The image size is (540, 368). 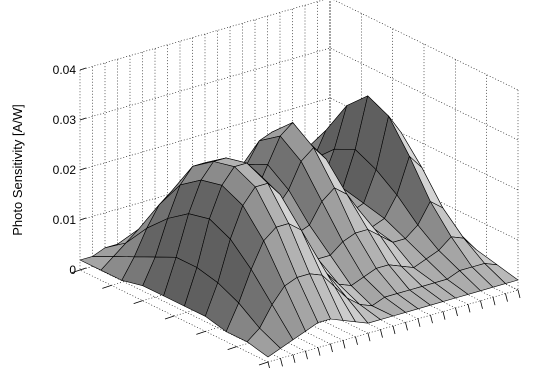 What do you see at coordinates (65, 170) in the screenshot?
I see `z-tick-label: 0.02` at bounding box center [65, 170].